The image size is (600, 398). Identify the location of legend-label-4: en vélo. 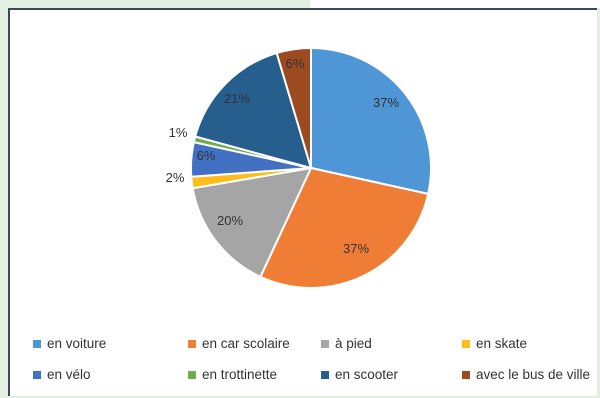
(69, 374).